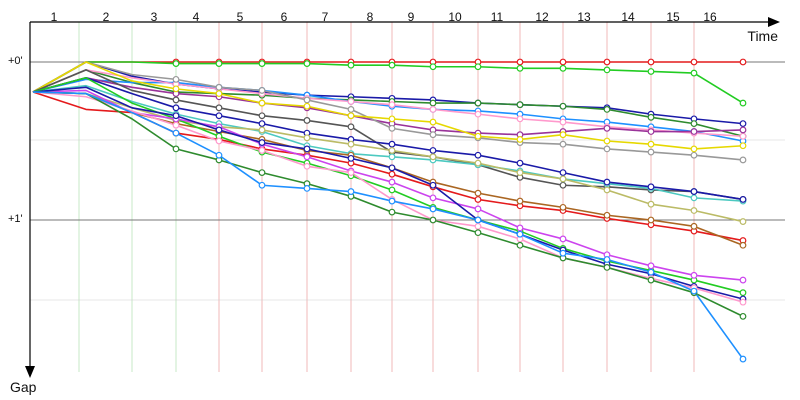 The image size is (800, 400). Describe the element at coordinates (154, 17) in the screenshot. I see `lap-label: 3` at that location.